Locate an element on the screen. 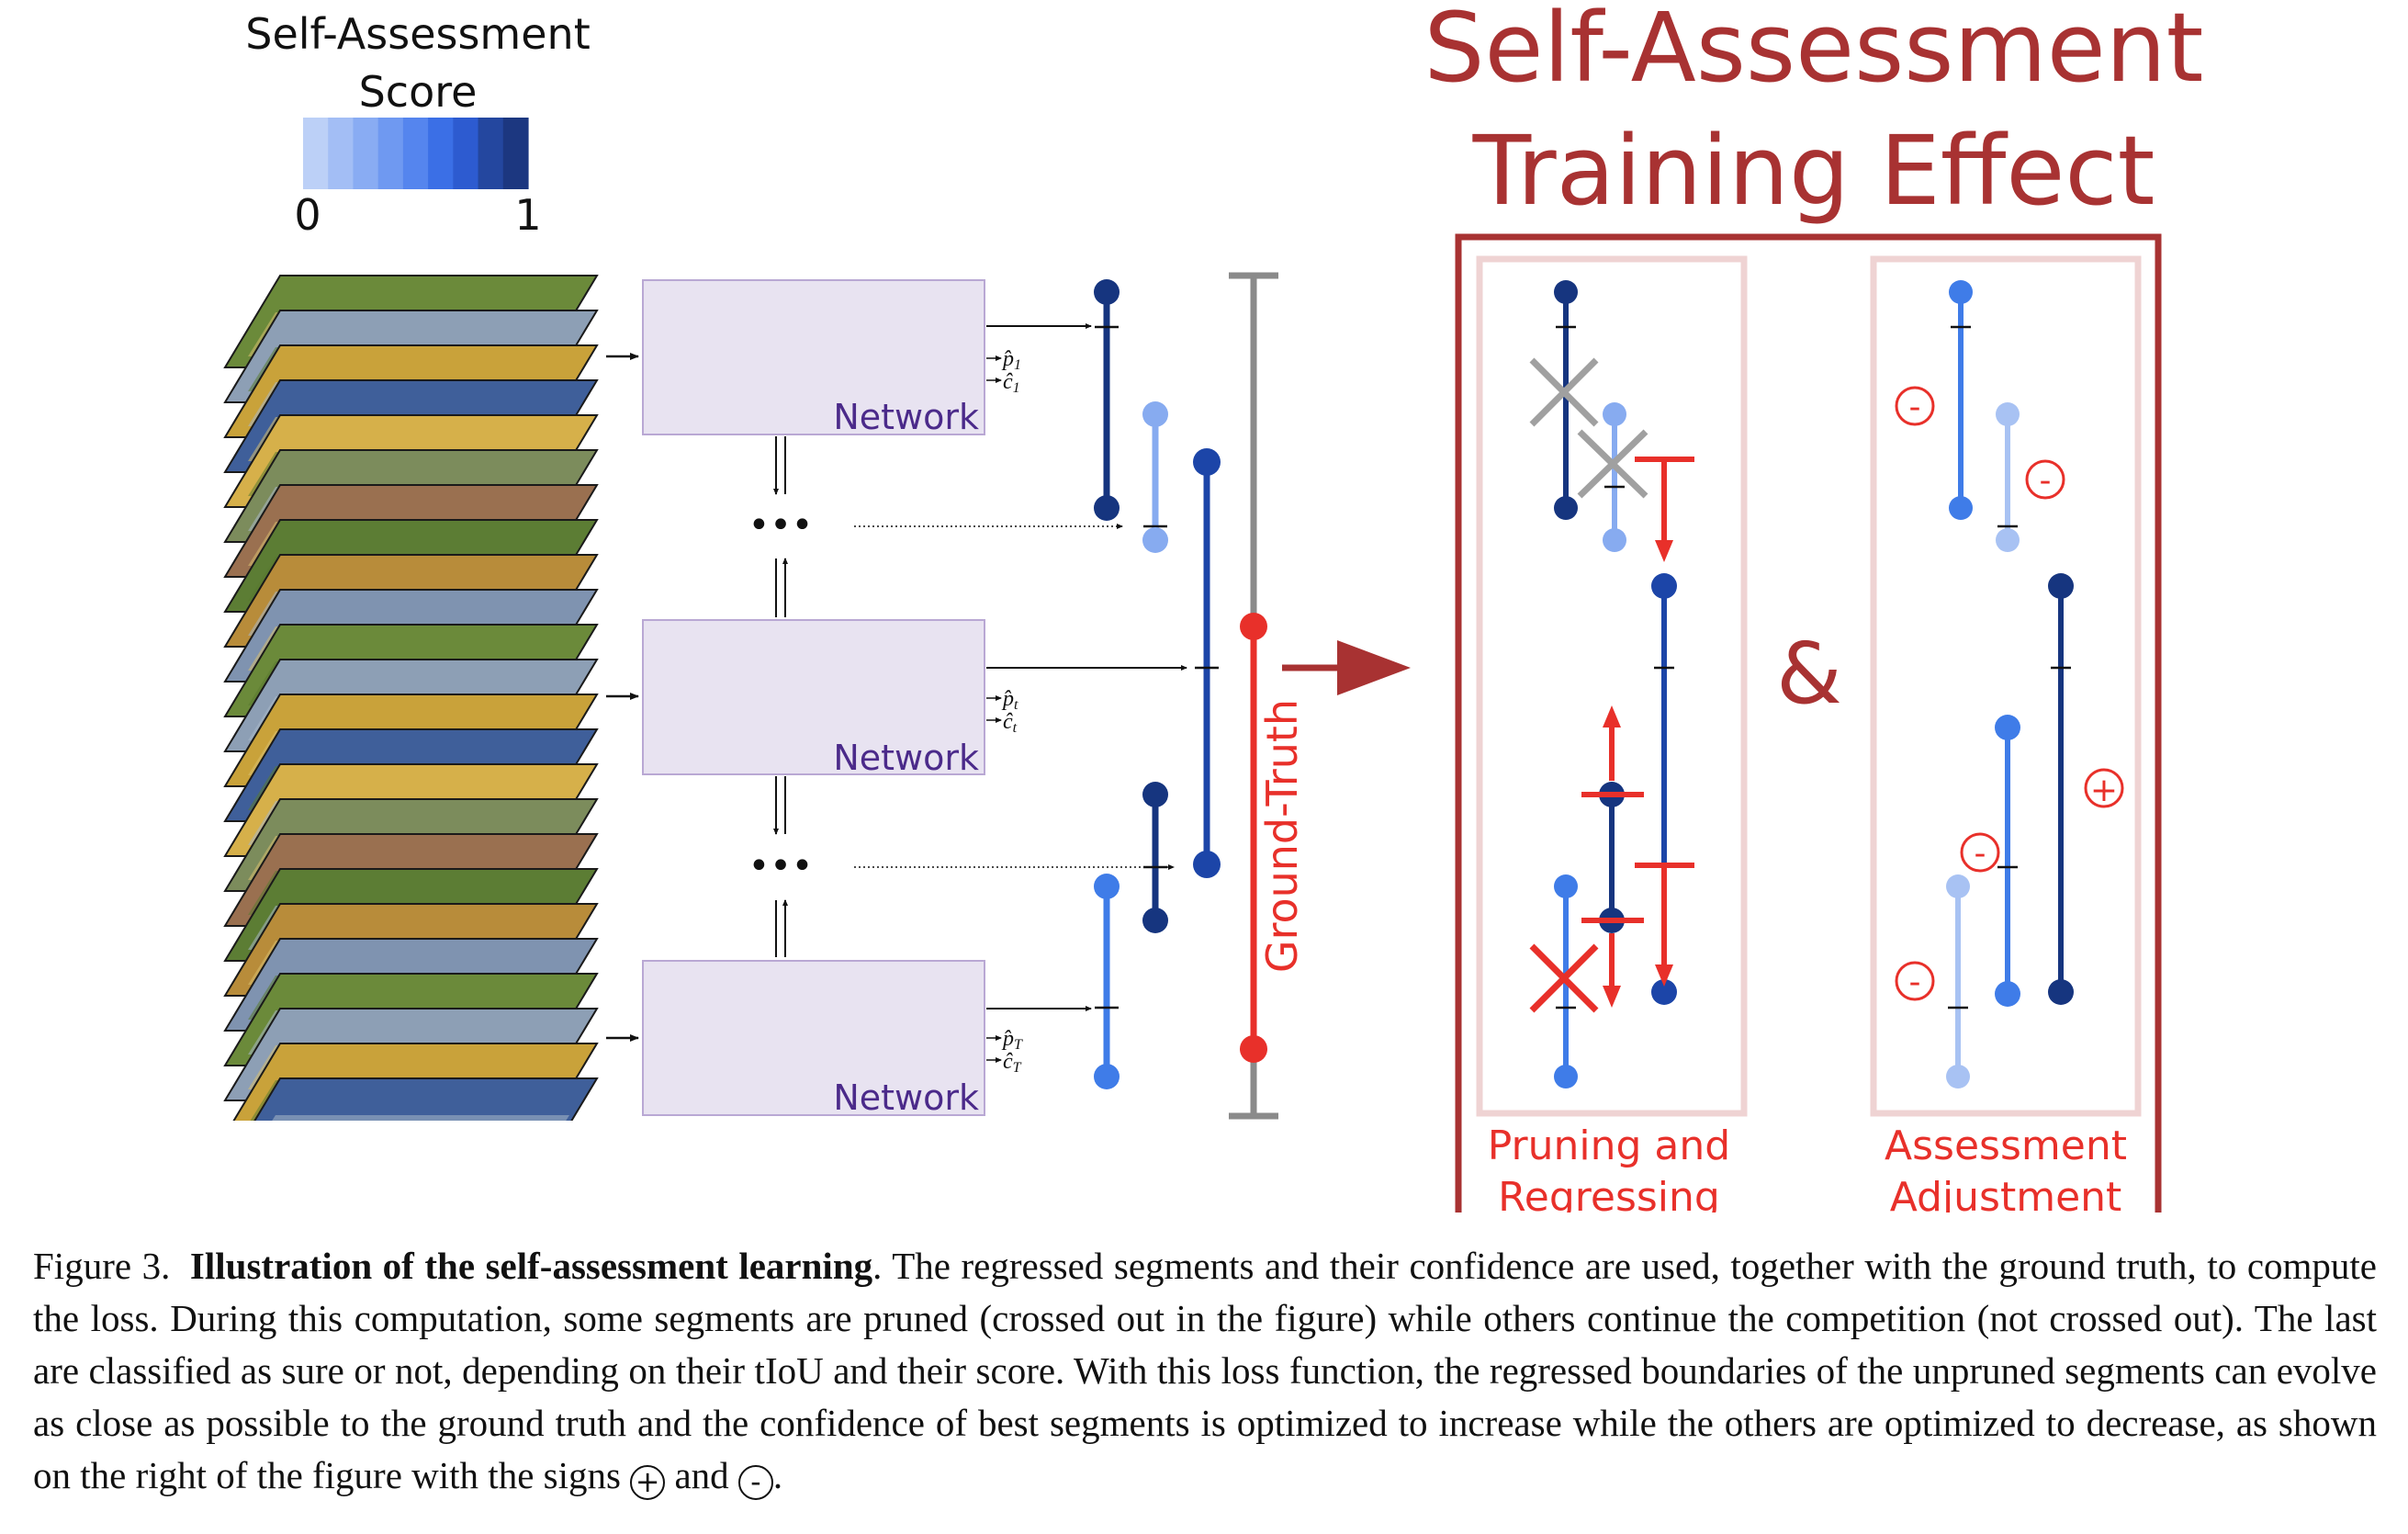  caption-end: . is located at coordinates (777, 1475).